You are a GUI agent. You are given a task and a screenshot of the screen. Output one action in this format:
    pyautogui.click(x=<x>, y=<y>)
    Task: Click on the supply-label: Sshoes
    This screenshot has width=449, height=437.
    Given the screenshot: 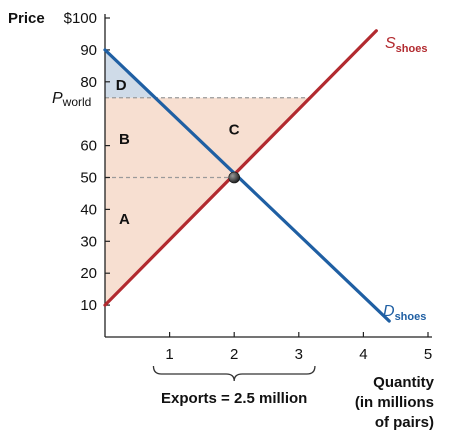 What is the action you would take?
    pyautogui.click(x=406, y=45)
    